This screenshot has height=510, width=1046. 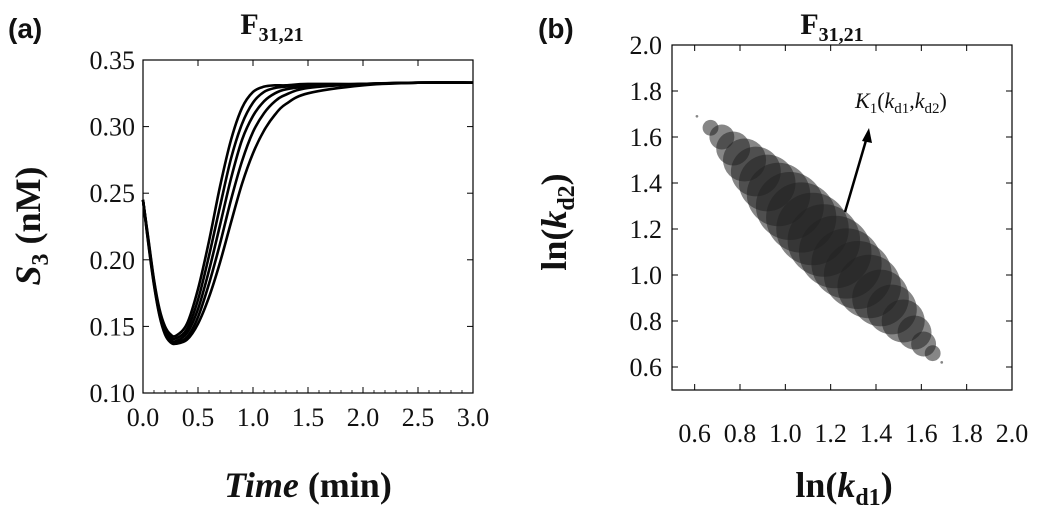 What do you see at coordinates (809, 24) in the screenshot?
I see `panel-b-title-main: F` at bounding box center [809, 24].